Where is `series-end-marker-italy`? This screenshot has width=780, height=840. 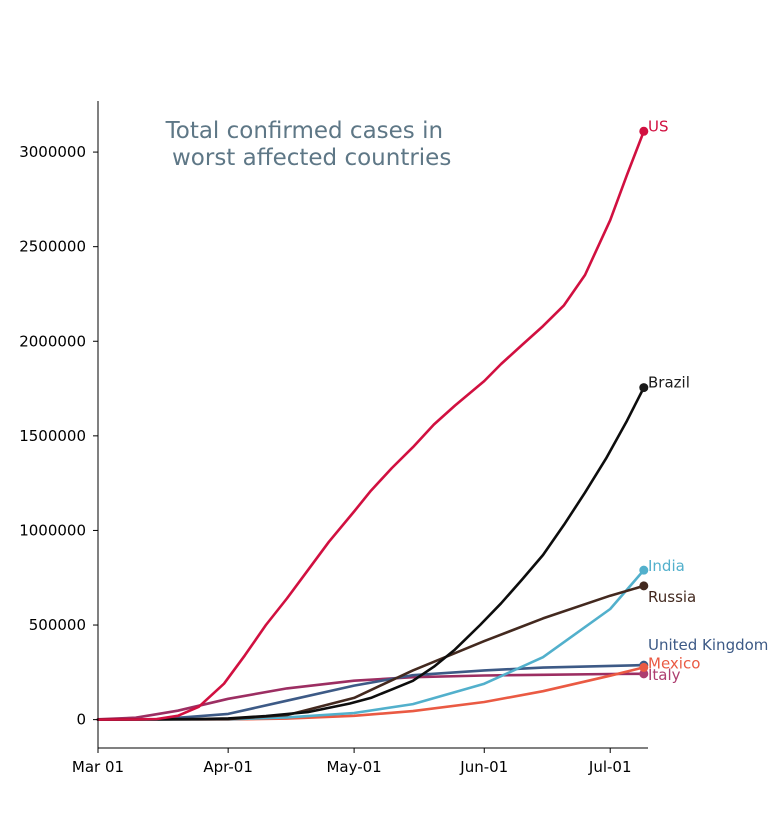
series-end-marker-italy is located at coordinates (644, 674).